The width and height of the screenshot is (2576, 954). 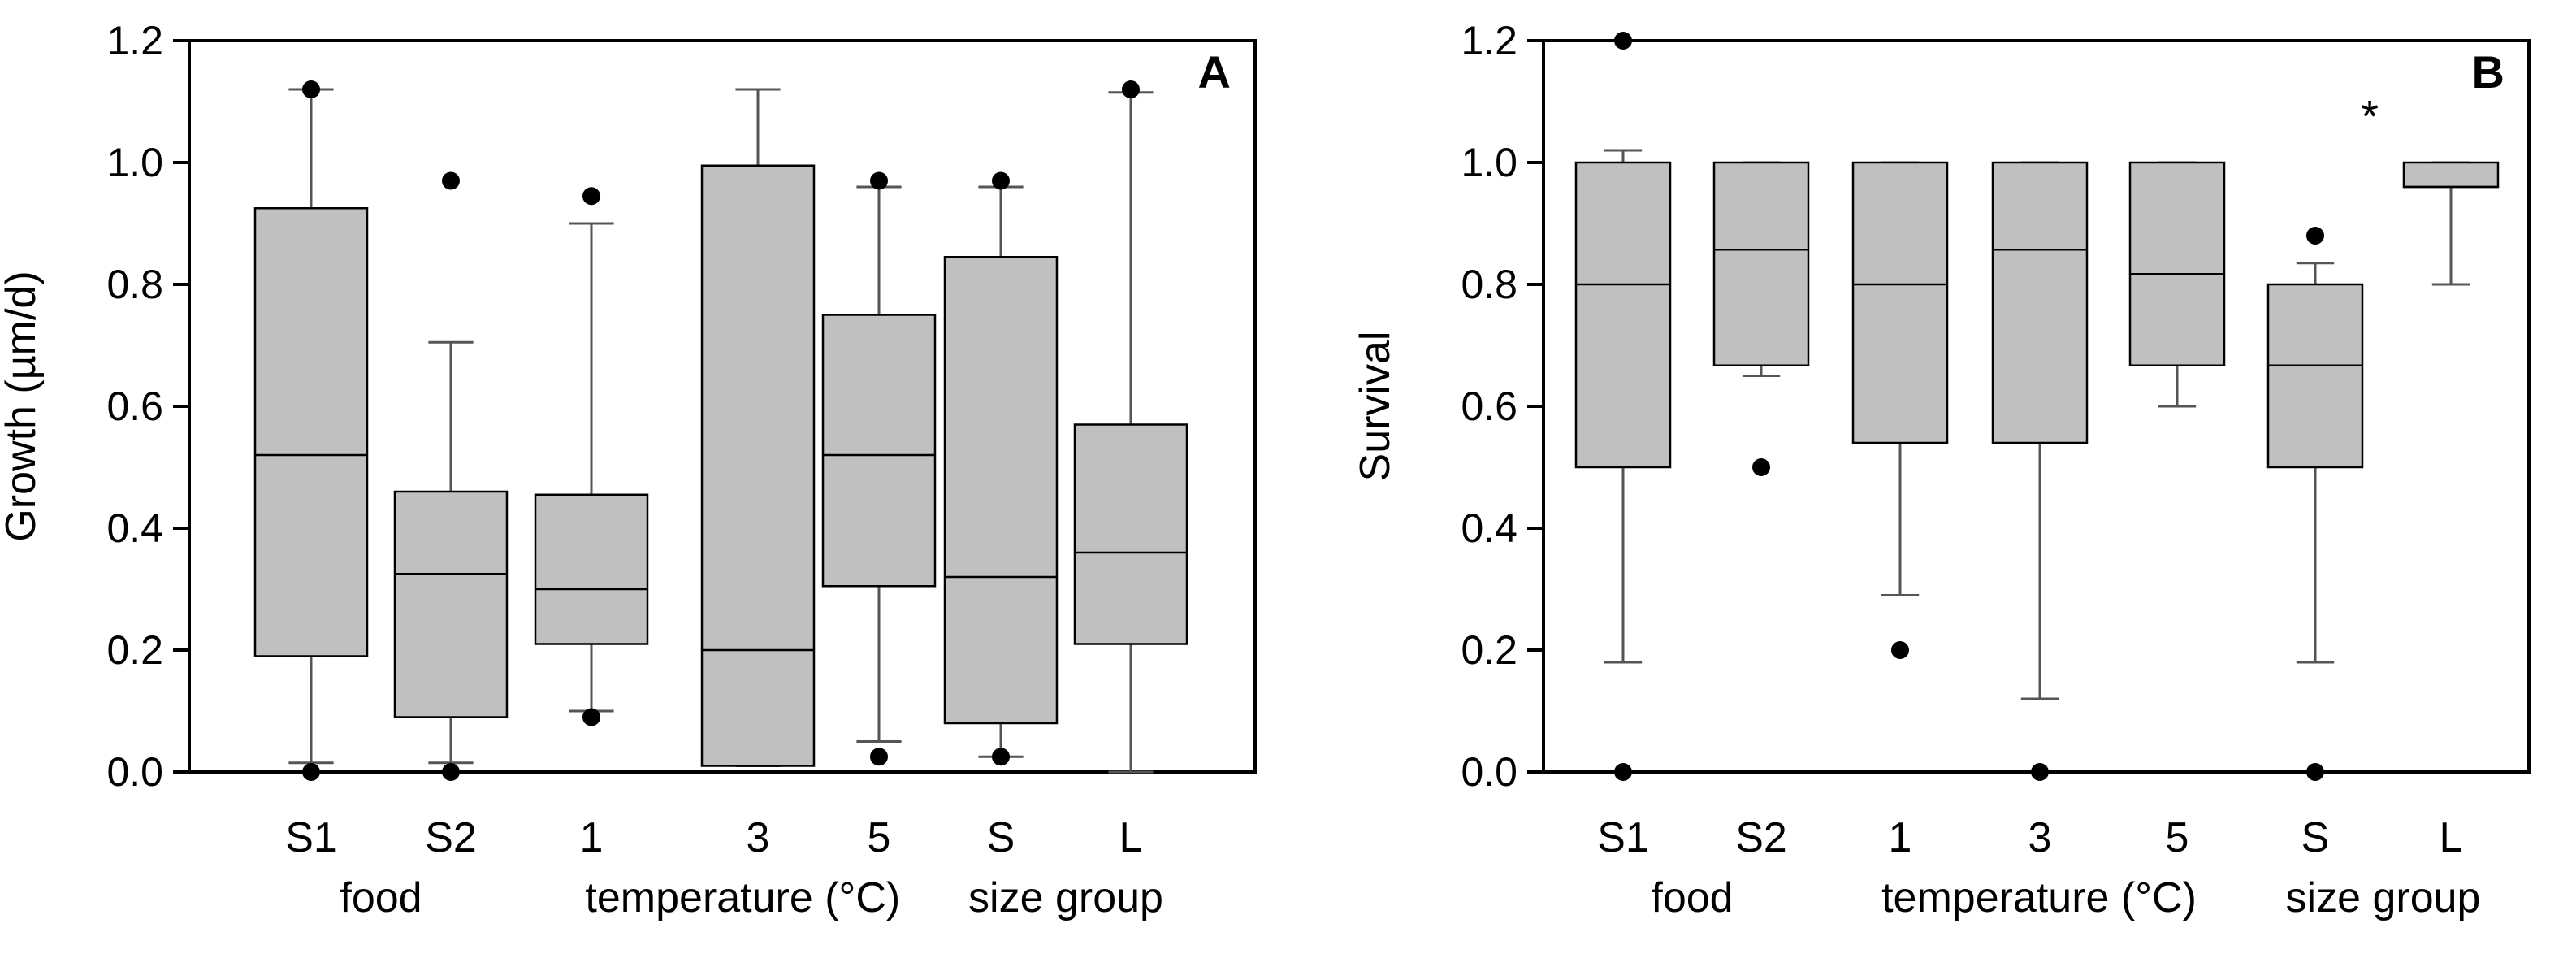 I want to click on panel-a-y-tick-label: 0.8, so click(x=134, y=284).